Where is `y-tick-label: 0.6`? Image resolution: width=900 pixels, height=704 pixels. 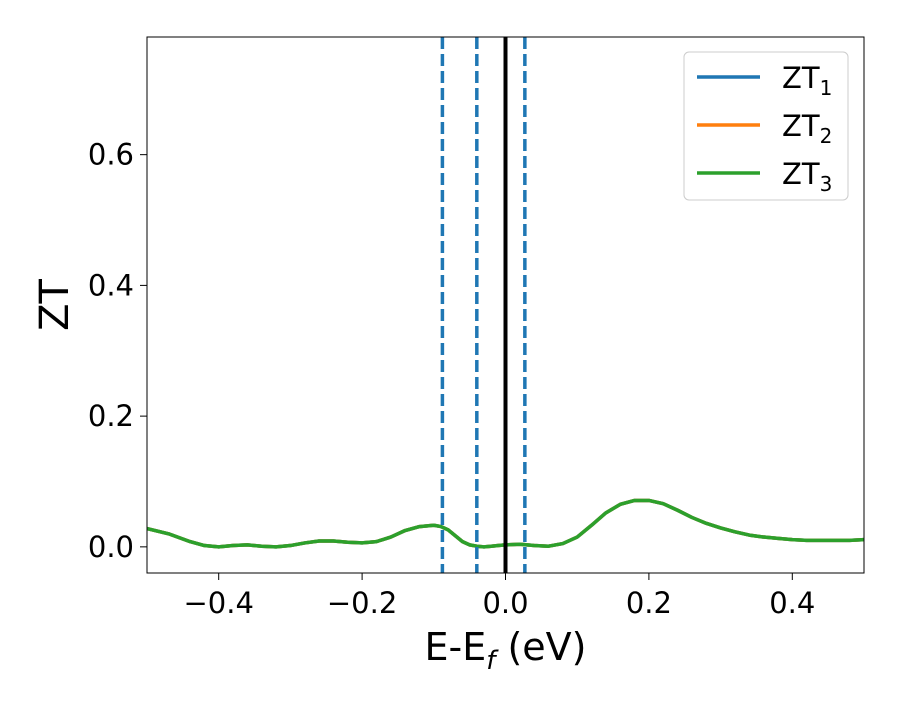 y-tick-label: 0.6 is located at coordinates (111, 155).